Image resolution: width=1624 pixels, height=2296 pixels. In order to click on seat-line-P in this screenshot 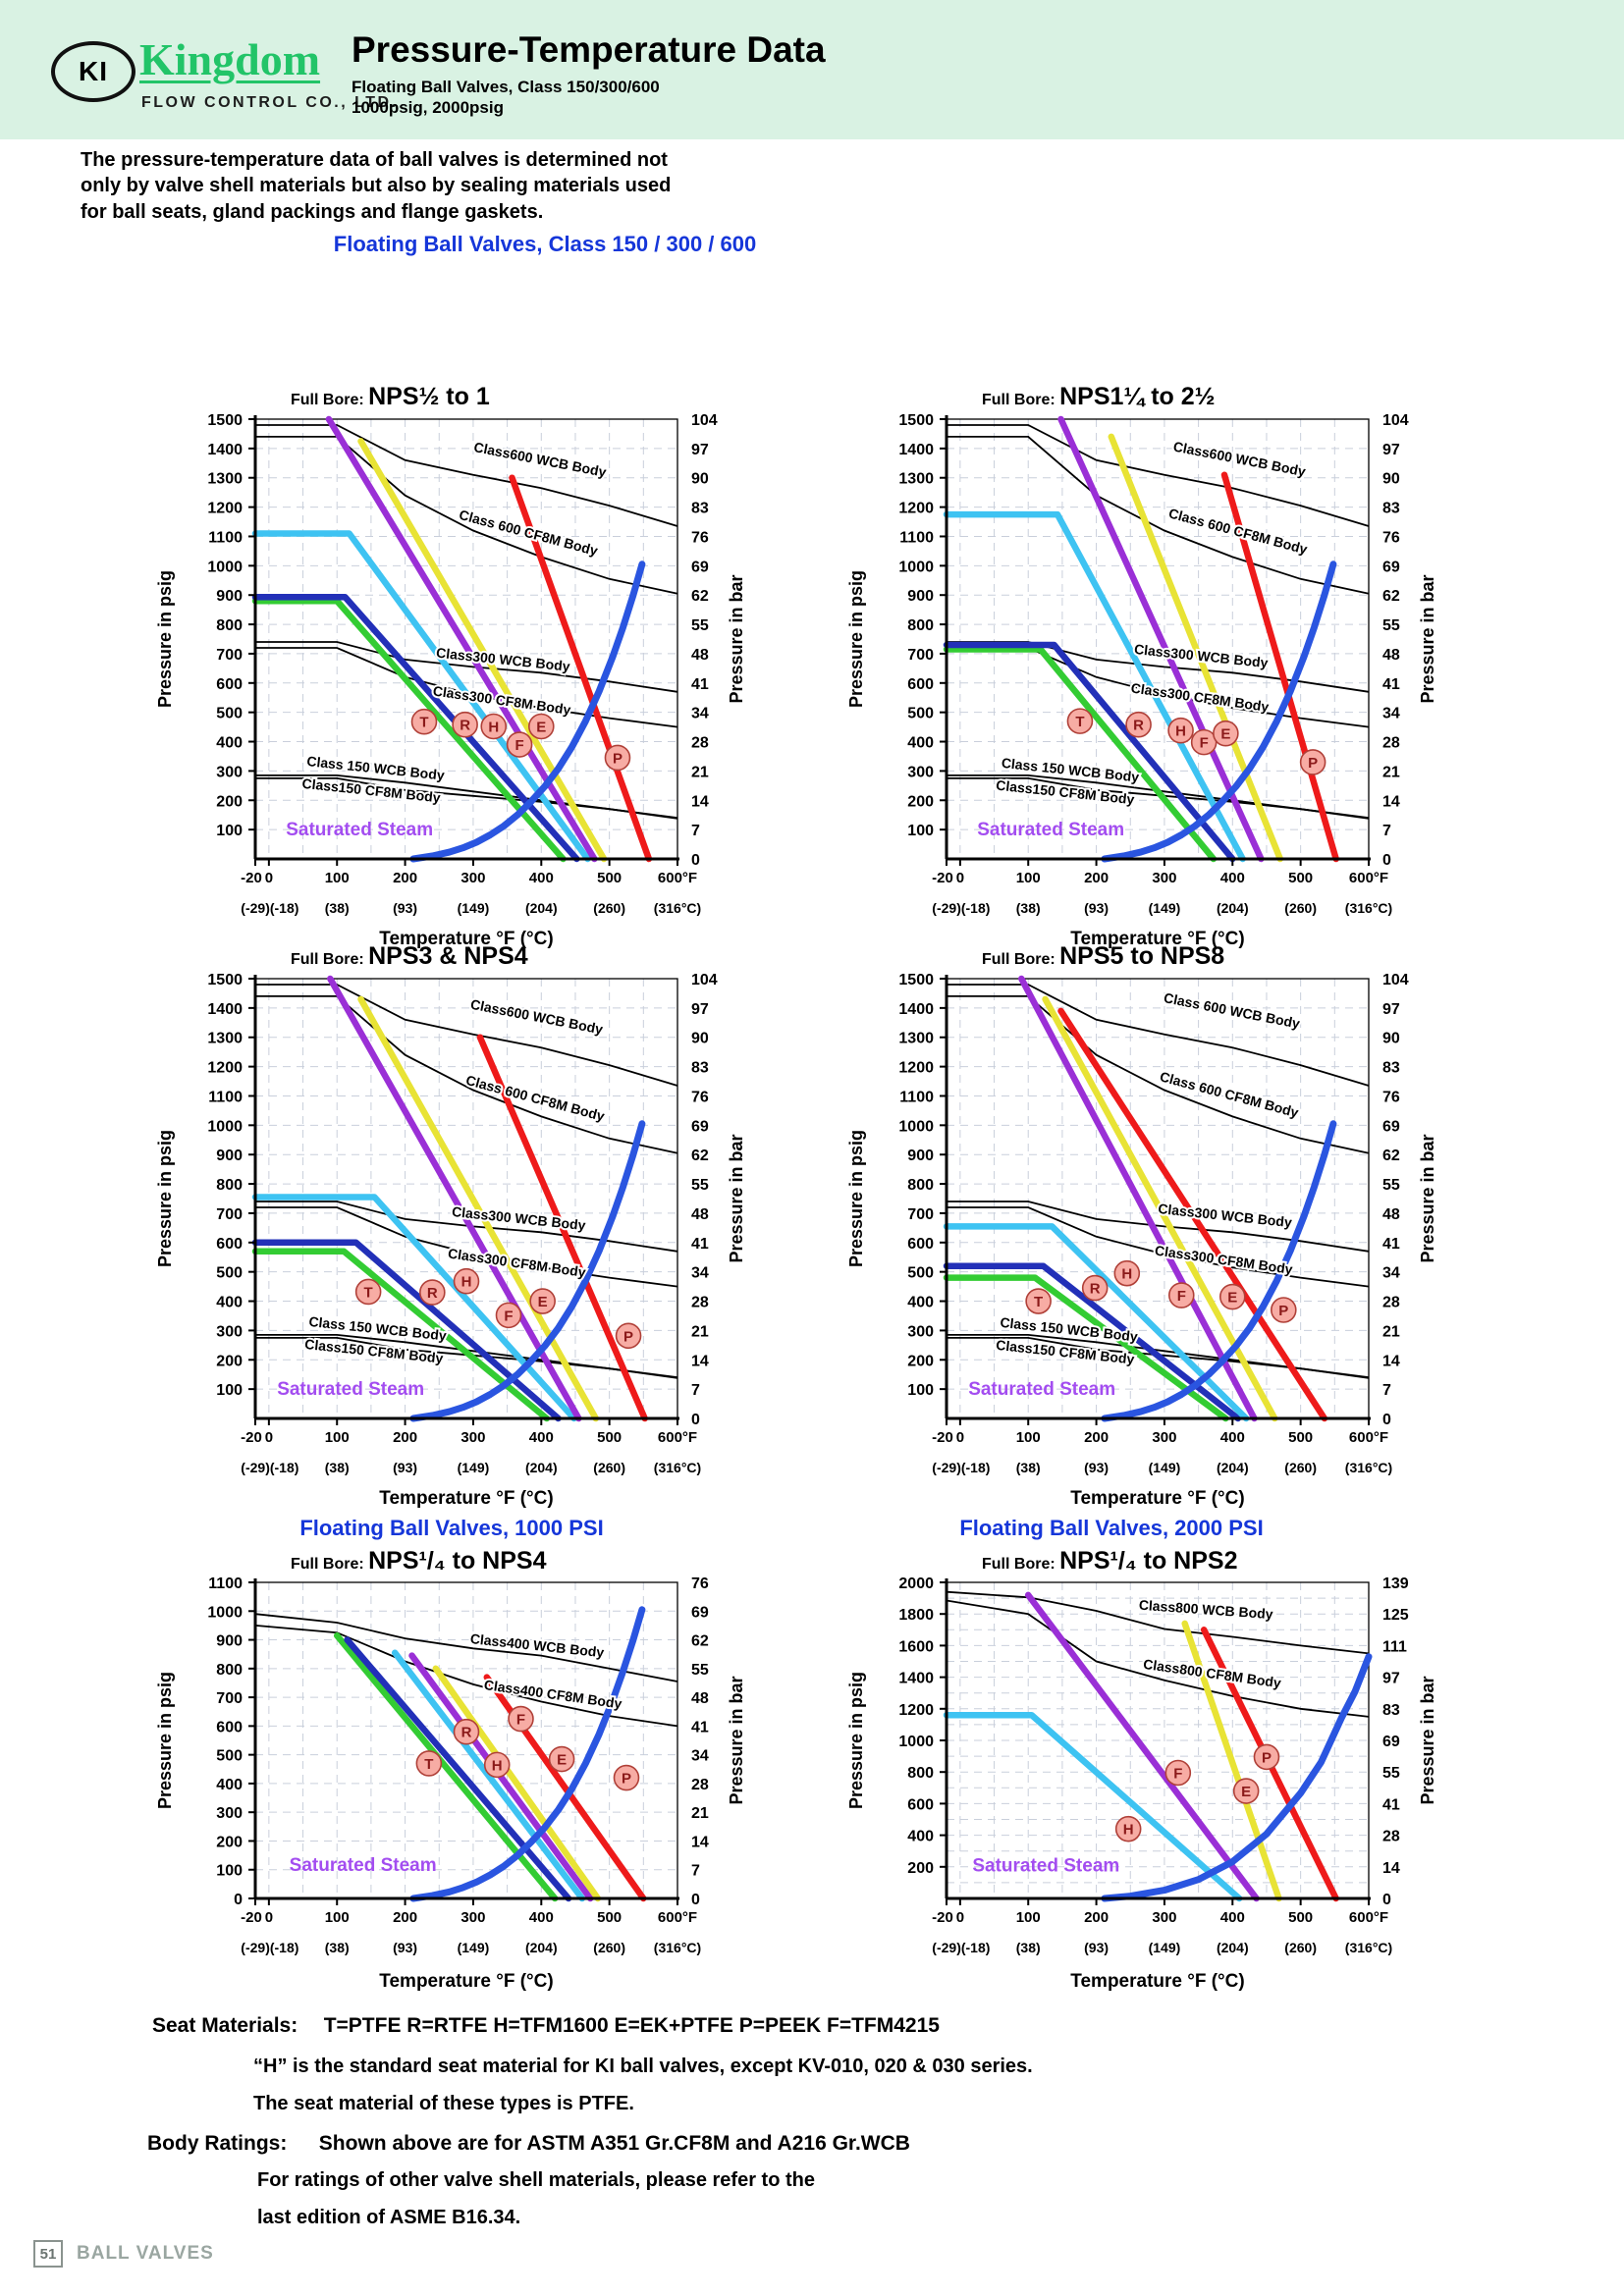, I will do `click(1192, 1214)`.